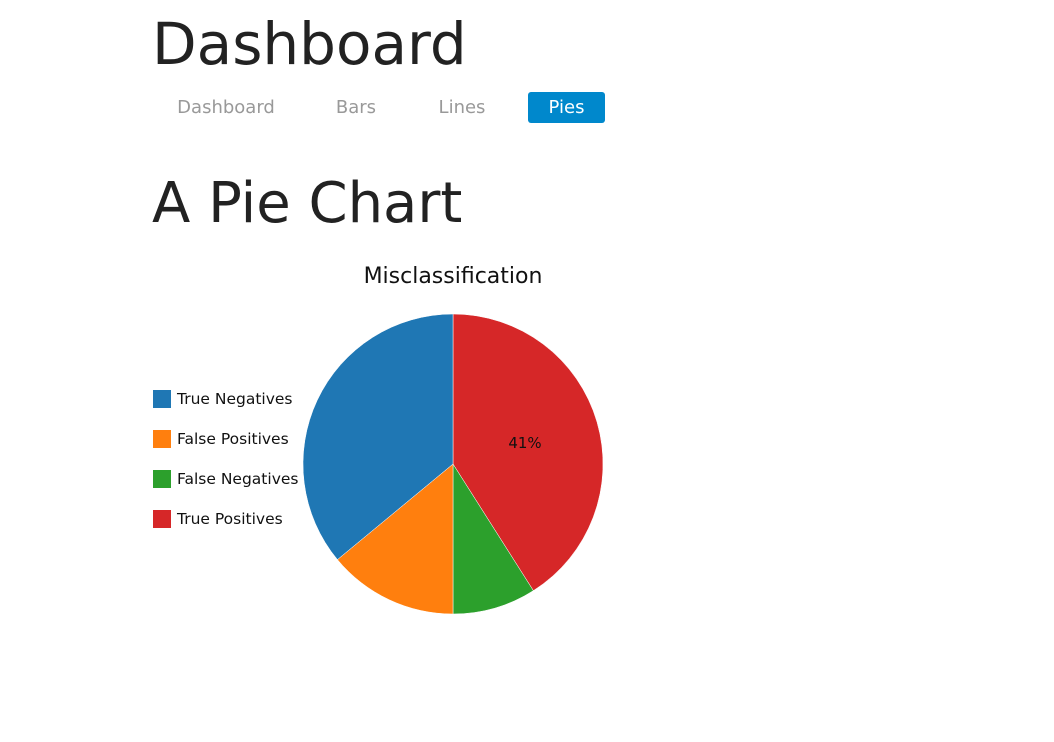 This screenshot has height=742, width=1054. Describe the element at coordinates (453, 276) in the screenshot. I see `chart-title: Misclassification` at that location.